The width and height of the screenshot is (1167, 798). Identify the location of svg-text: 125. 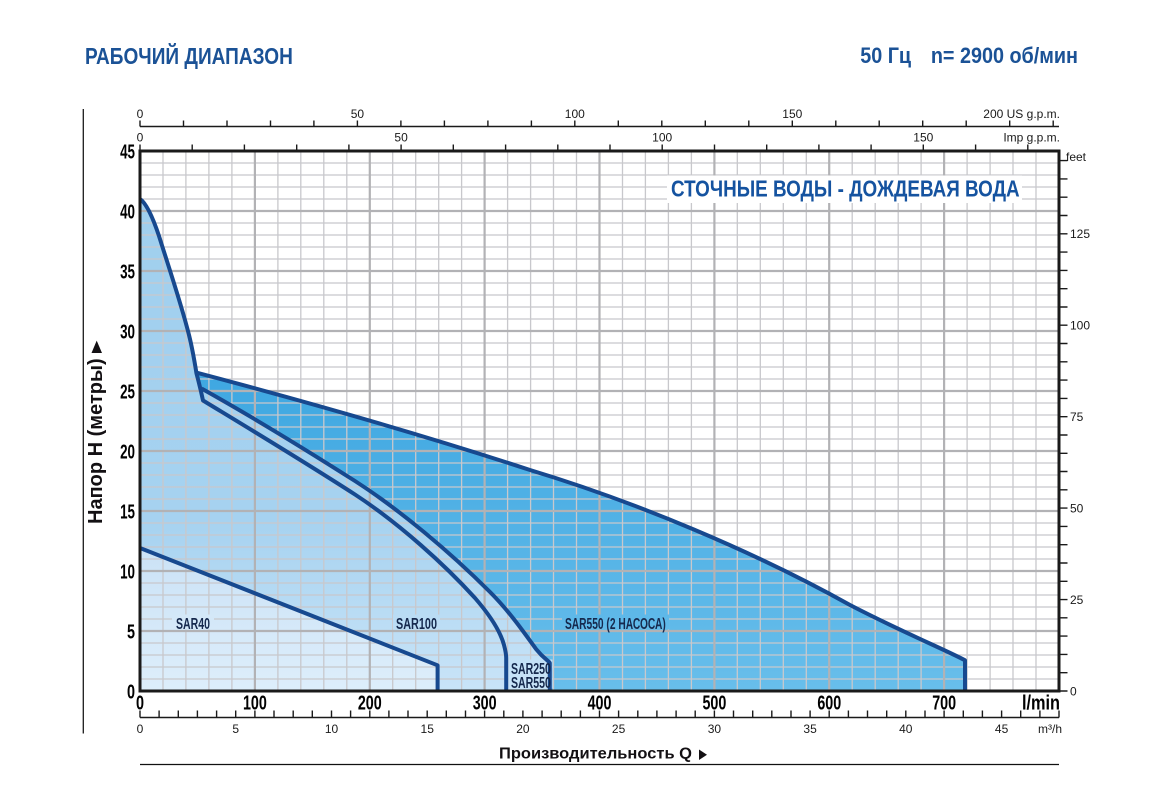
(1080, 234).